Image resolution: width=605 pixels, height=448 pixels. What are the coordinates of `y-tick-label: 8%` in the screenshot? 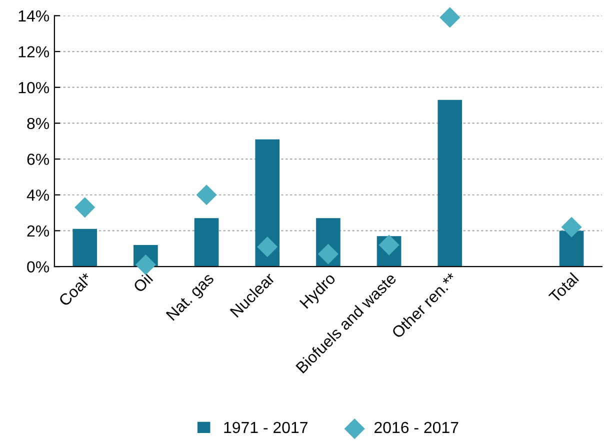 It's located at (38, 124).